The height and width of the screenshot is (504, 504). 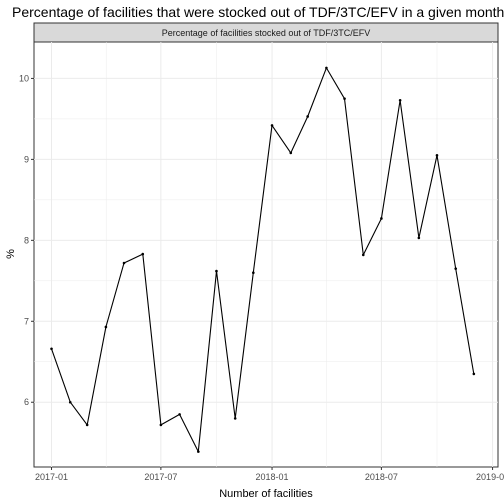 What do you see at coordinates (26, 321) in the screenshot?
I see `y-tick-label: 7` at bounding box center [26, 321].